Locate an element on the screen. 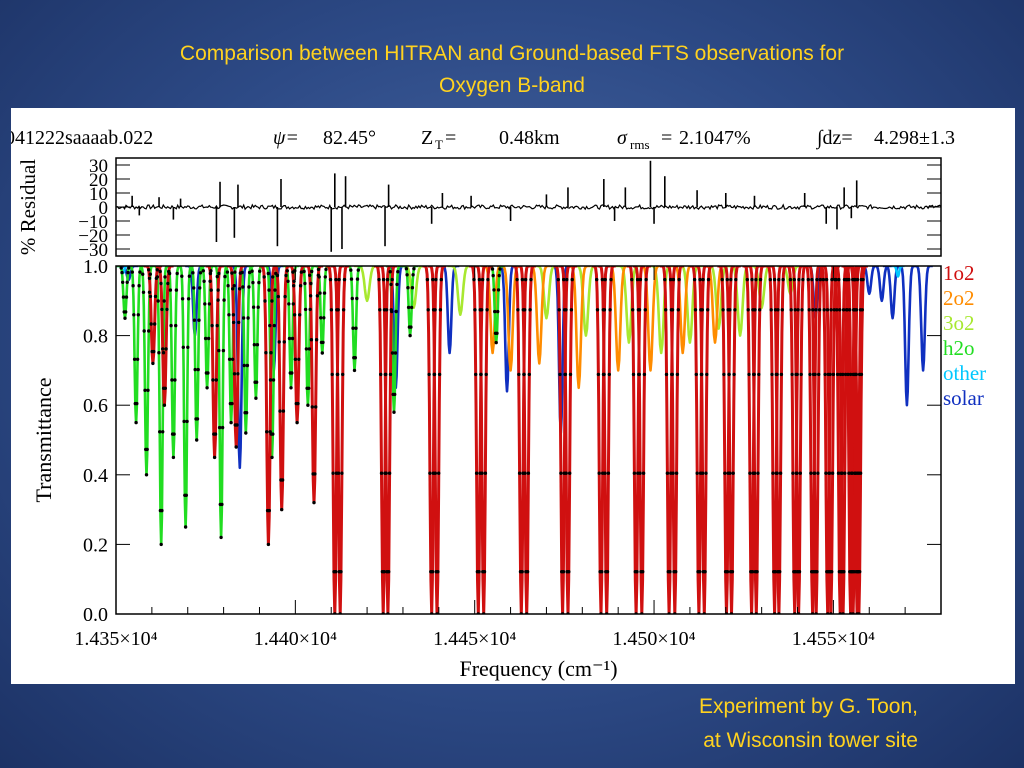  residual-tick-label: −30 is located at coordinates (93, 250).